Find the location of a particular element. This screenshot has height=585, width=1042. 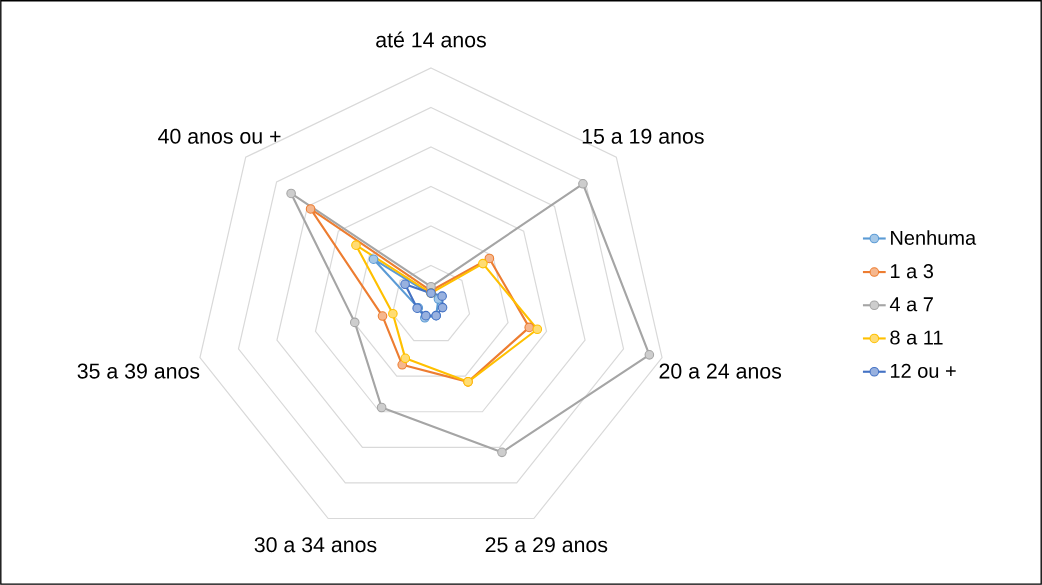

spoke-label: 35 a 39 anos is located at coordinates (138, 371).